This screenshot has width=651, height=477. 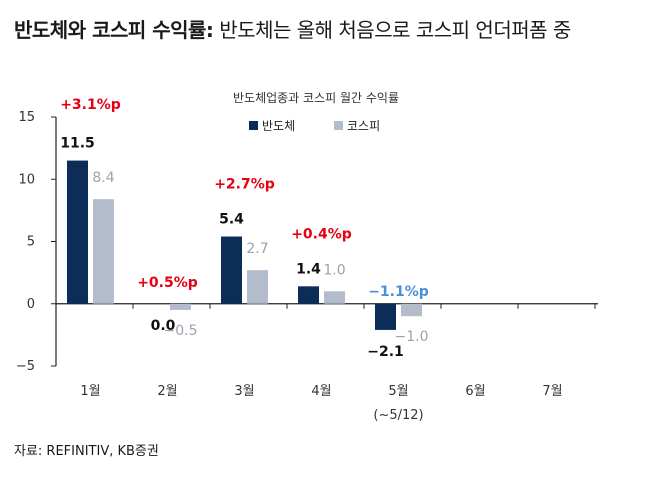 I want to click on legend-label-semis: 반도체, so click(x=278, y=126).